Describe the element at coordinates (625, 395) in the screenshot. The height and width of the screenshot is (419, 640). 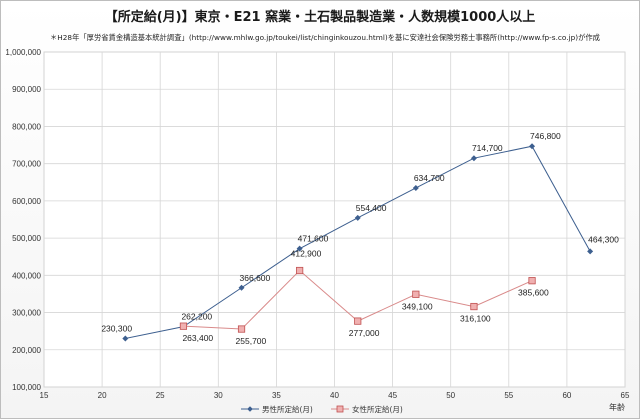
I see `x-tick-label: 65` at that location.